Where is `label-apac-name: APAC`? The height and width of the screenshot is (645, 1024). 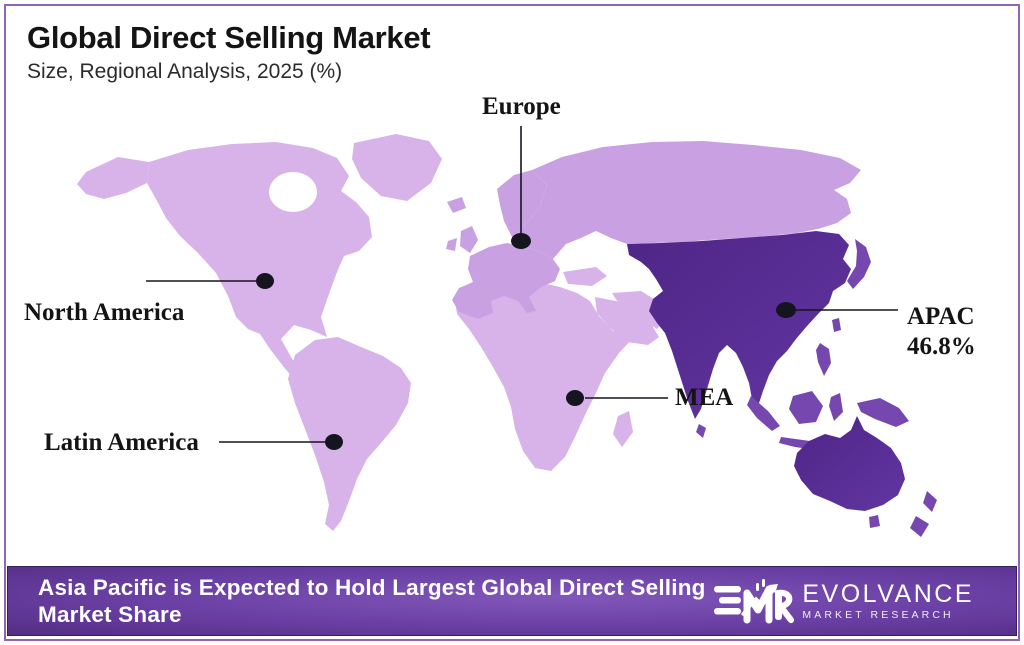 label-apac-name: APAC is located at coordinates (941, 316).